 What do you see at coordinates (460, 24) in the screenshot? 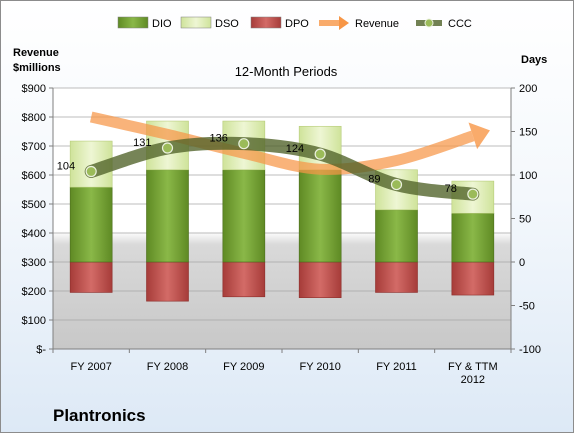
I see `legend-label: CCC` at bounding box center [460, 24].